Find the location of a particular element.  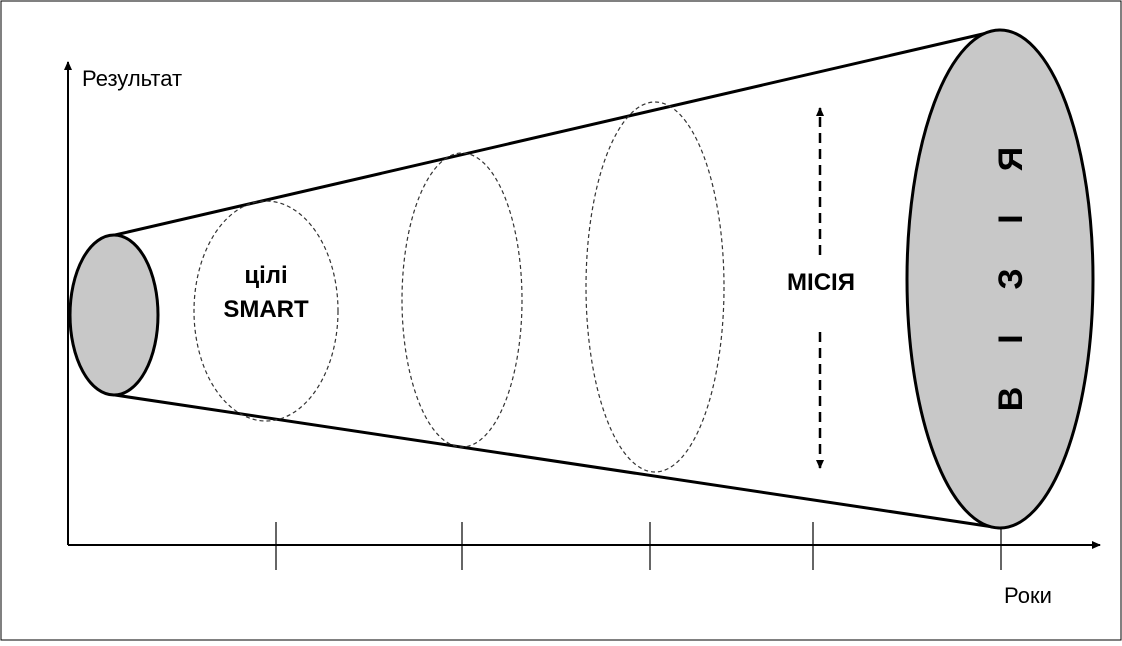

vision-letter-3: З is located at coordinates (1011, 278).